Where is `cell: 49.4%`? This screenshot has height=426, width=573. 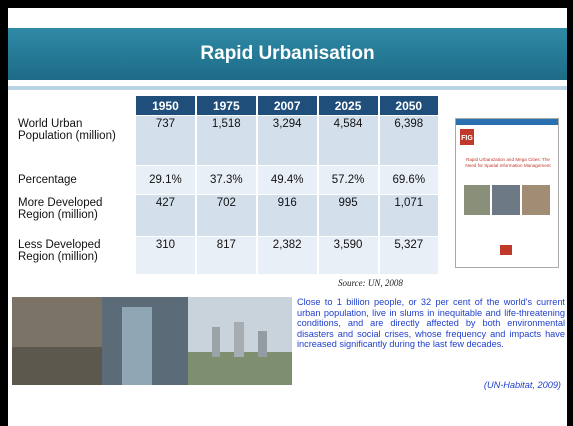
cell: 49.4% is located at coordinates (286, 180).